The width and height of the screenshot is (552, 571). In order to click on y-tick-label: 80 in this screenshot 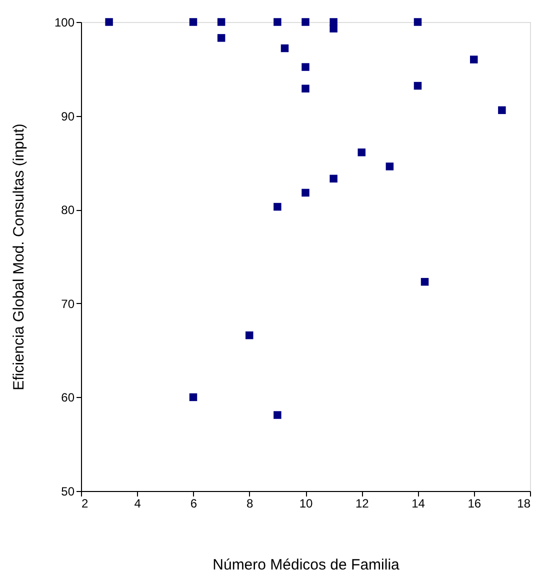, I will do `click(68, 210)`.